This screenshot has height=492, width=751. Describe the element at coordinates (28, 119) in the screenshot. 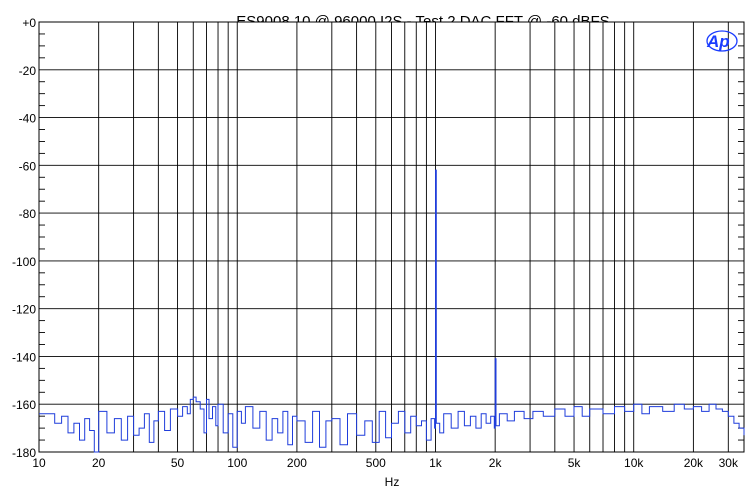

I see `y-tick-label: -40` at that location.